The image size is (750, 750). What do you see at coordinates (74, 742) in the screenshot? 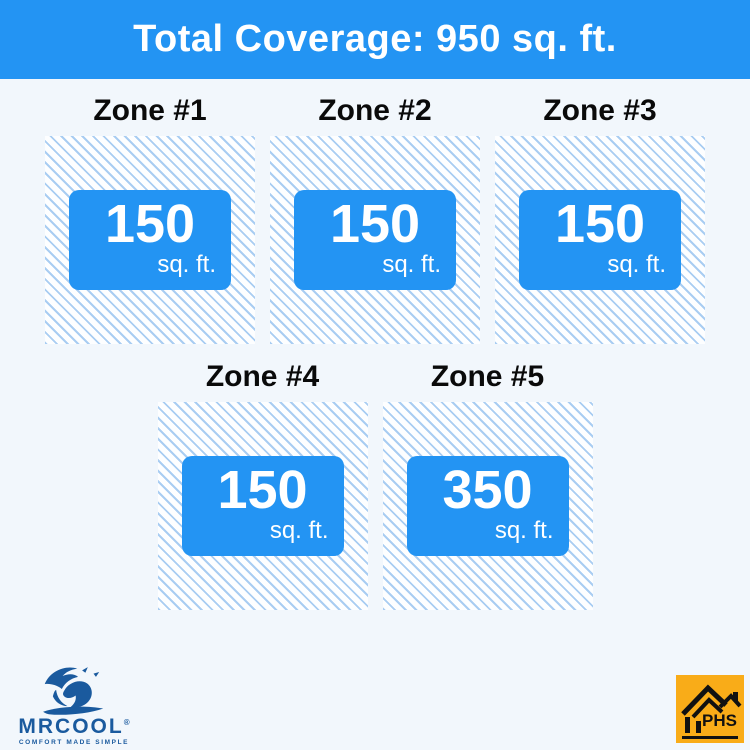
I see `mrcool-tagline: COMFORT MADE SIMPLE` at bounding box center [74, 742].